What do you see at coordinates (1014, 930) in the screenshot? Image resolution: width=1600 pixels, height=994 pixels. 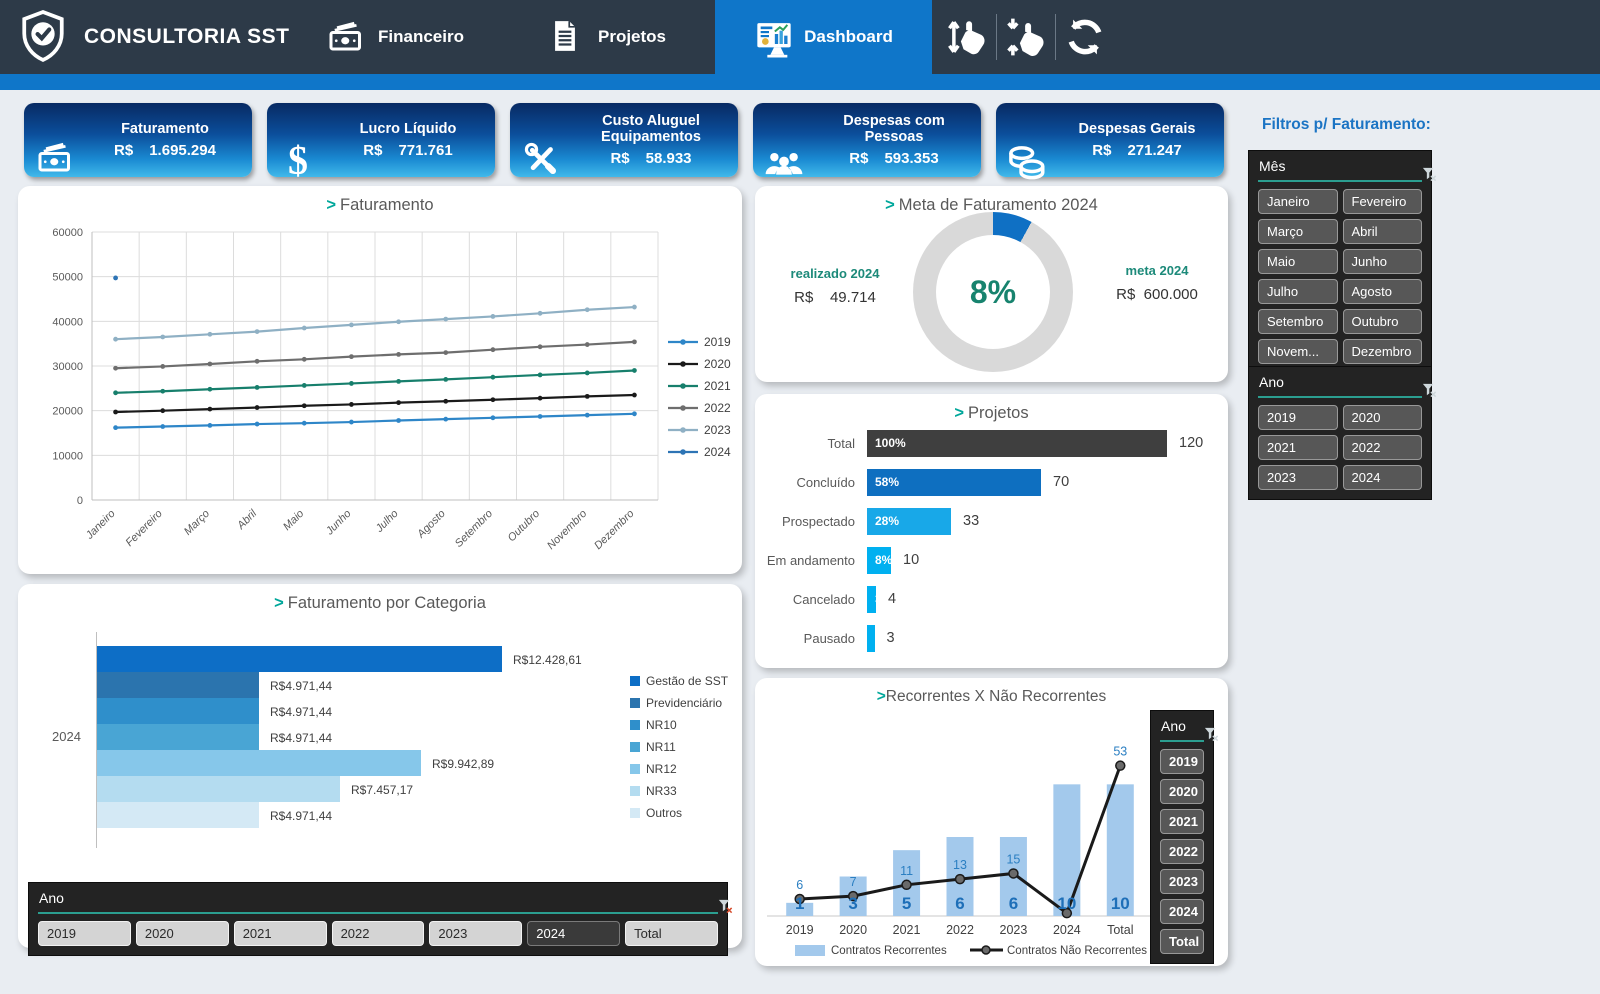 I see `svg-text: 2023` at bounding box center [1014, 930].